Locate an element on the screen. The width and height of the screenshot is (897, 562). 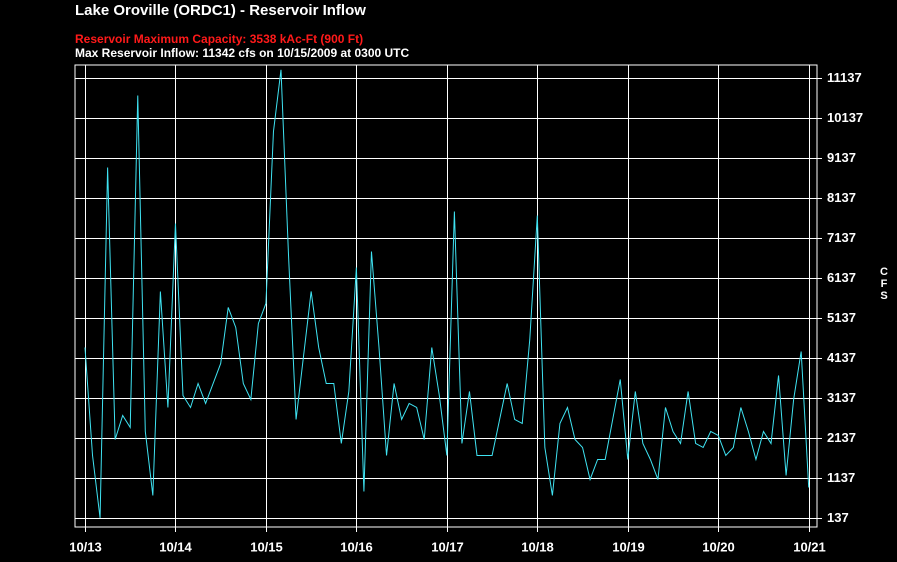
y-tick-label: 11137 is located at coordinates (844, 77).